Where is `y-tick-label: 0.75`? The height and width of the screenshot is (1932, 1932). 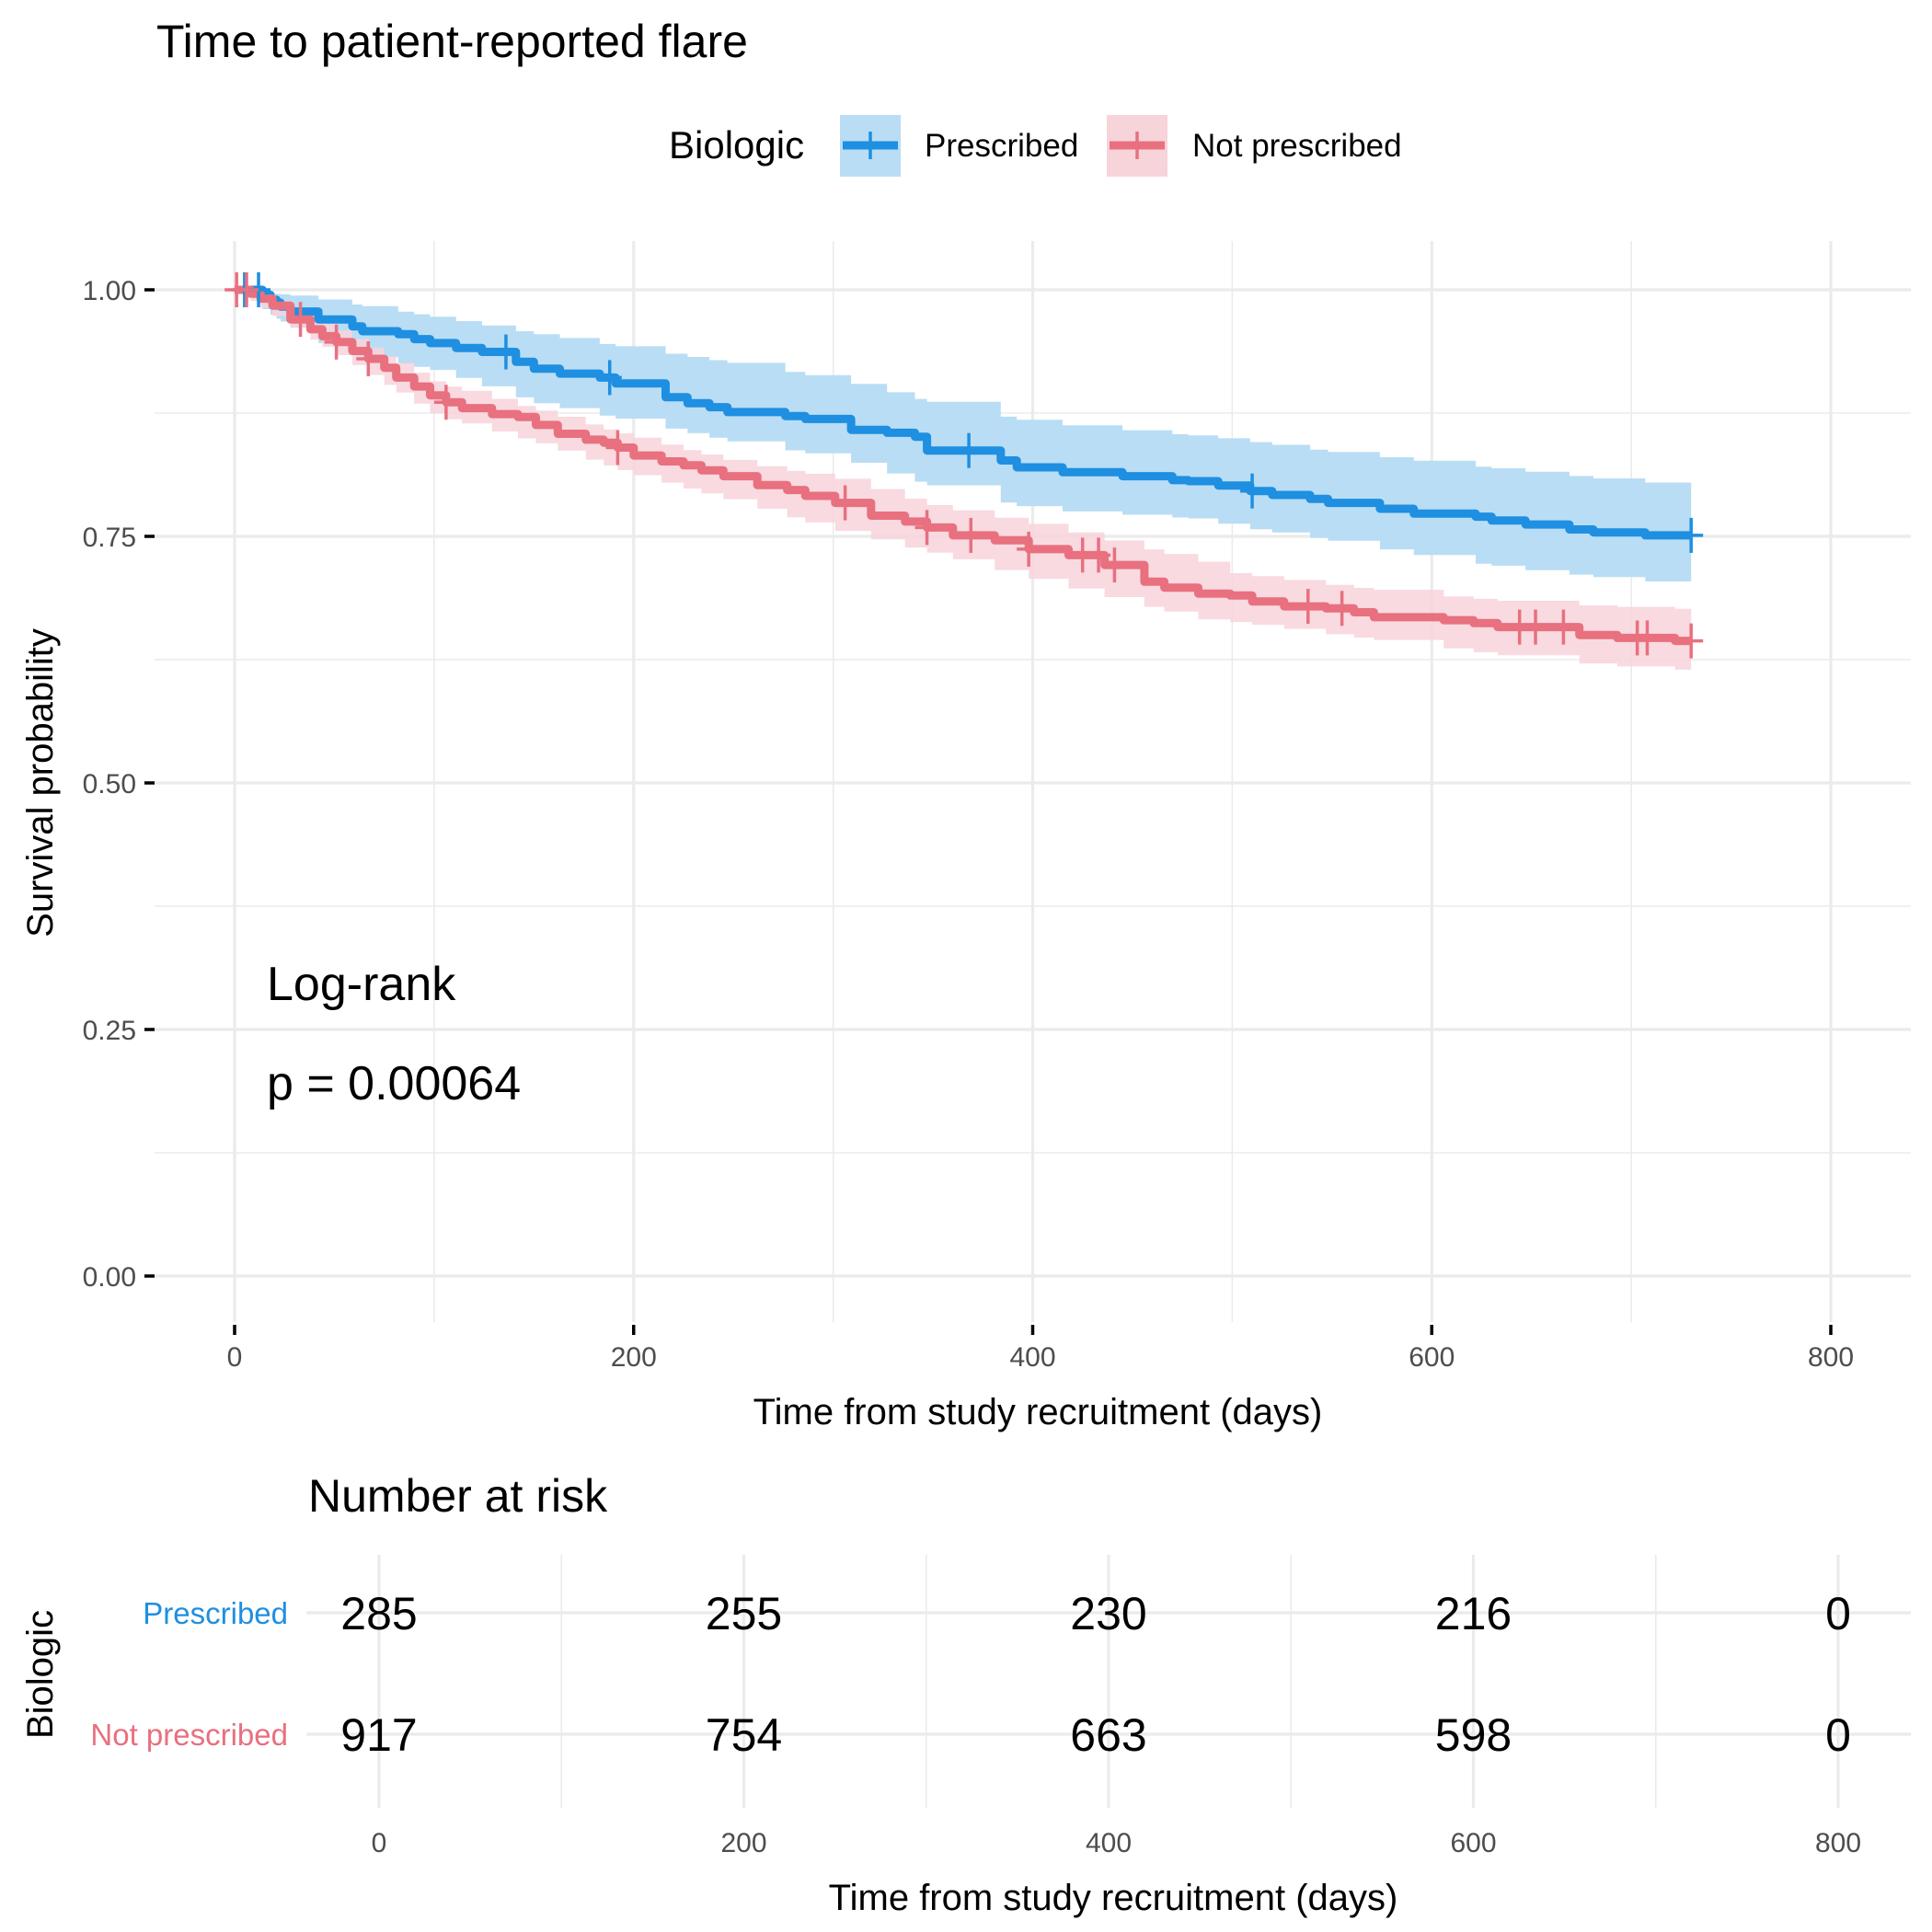
y-tick-label: 0.75 is located at coordinates (109, 538).